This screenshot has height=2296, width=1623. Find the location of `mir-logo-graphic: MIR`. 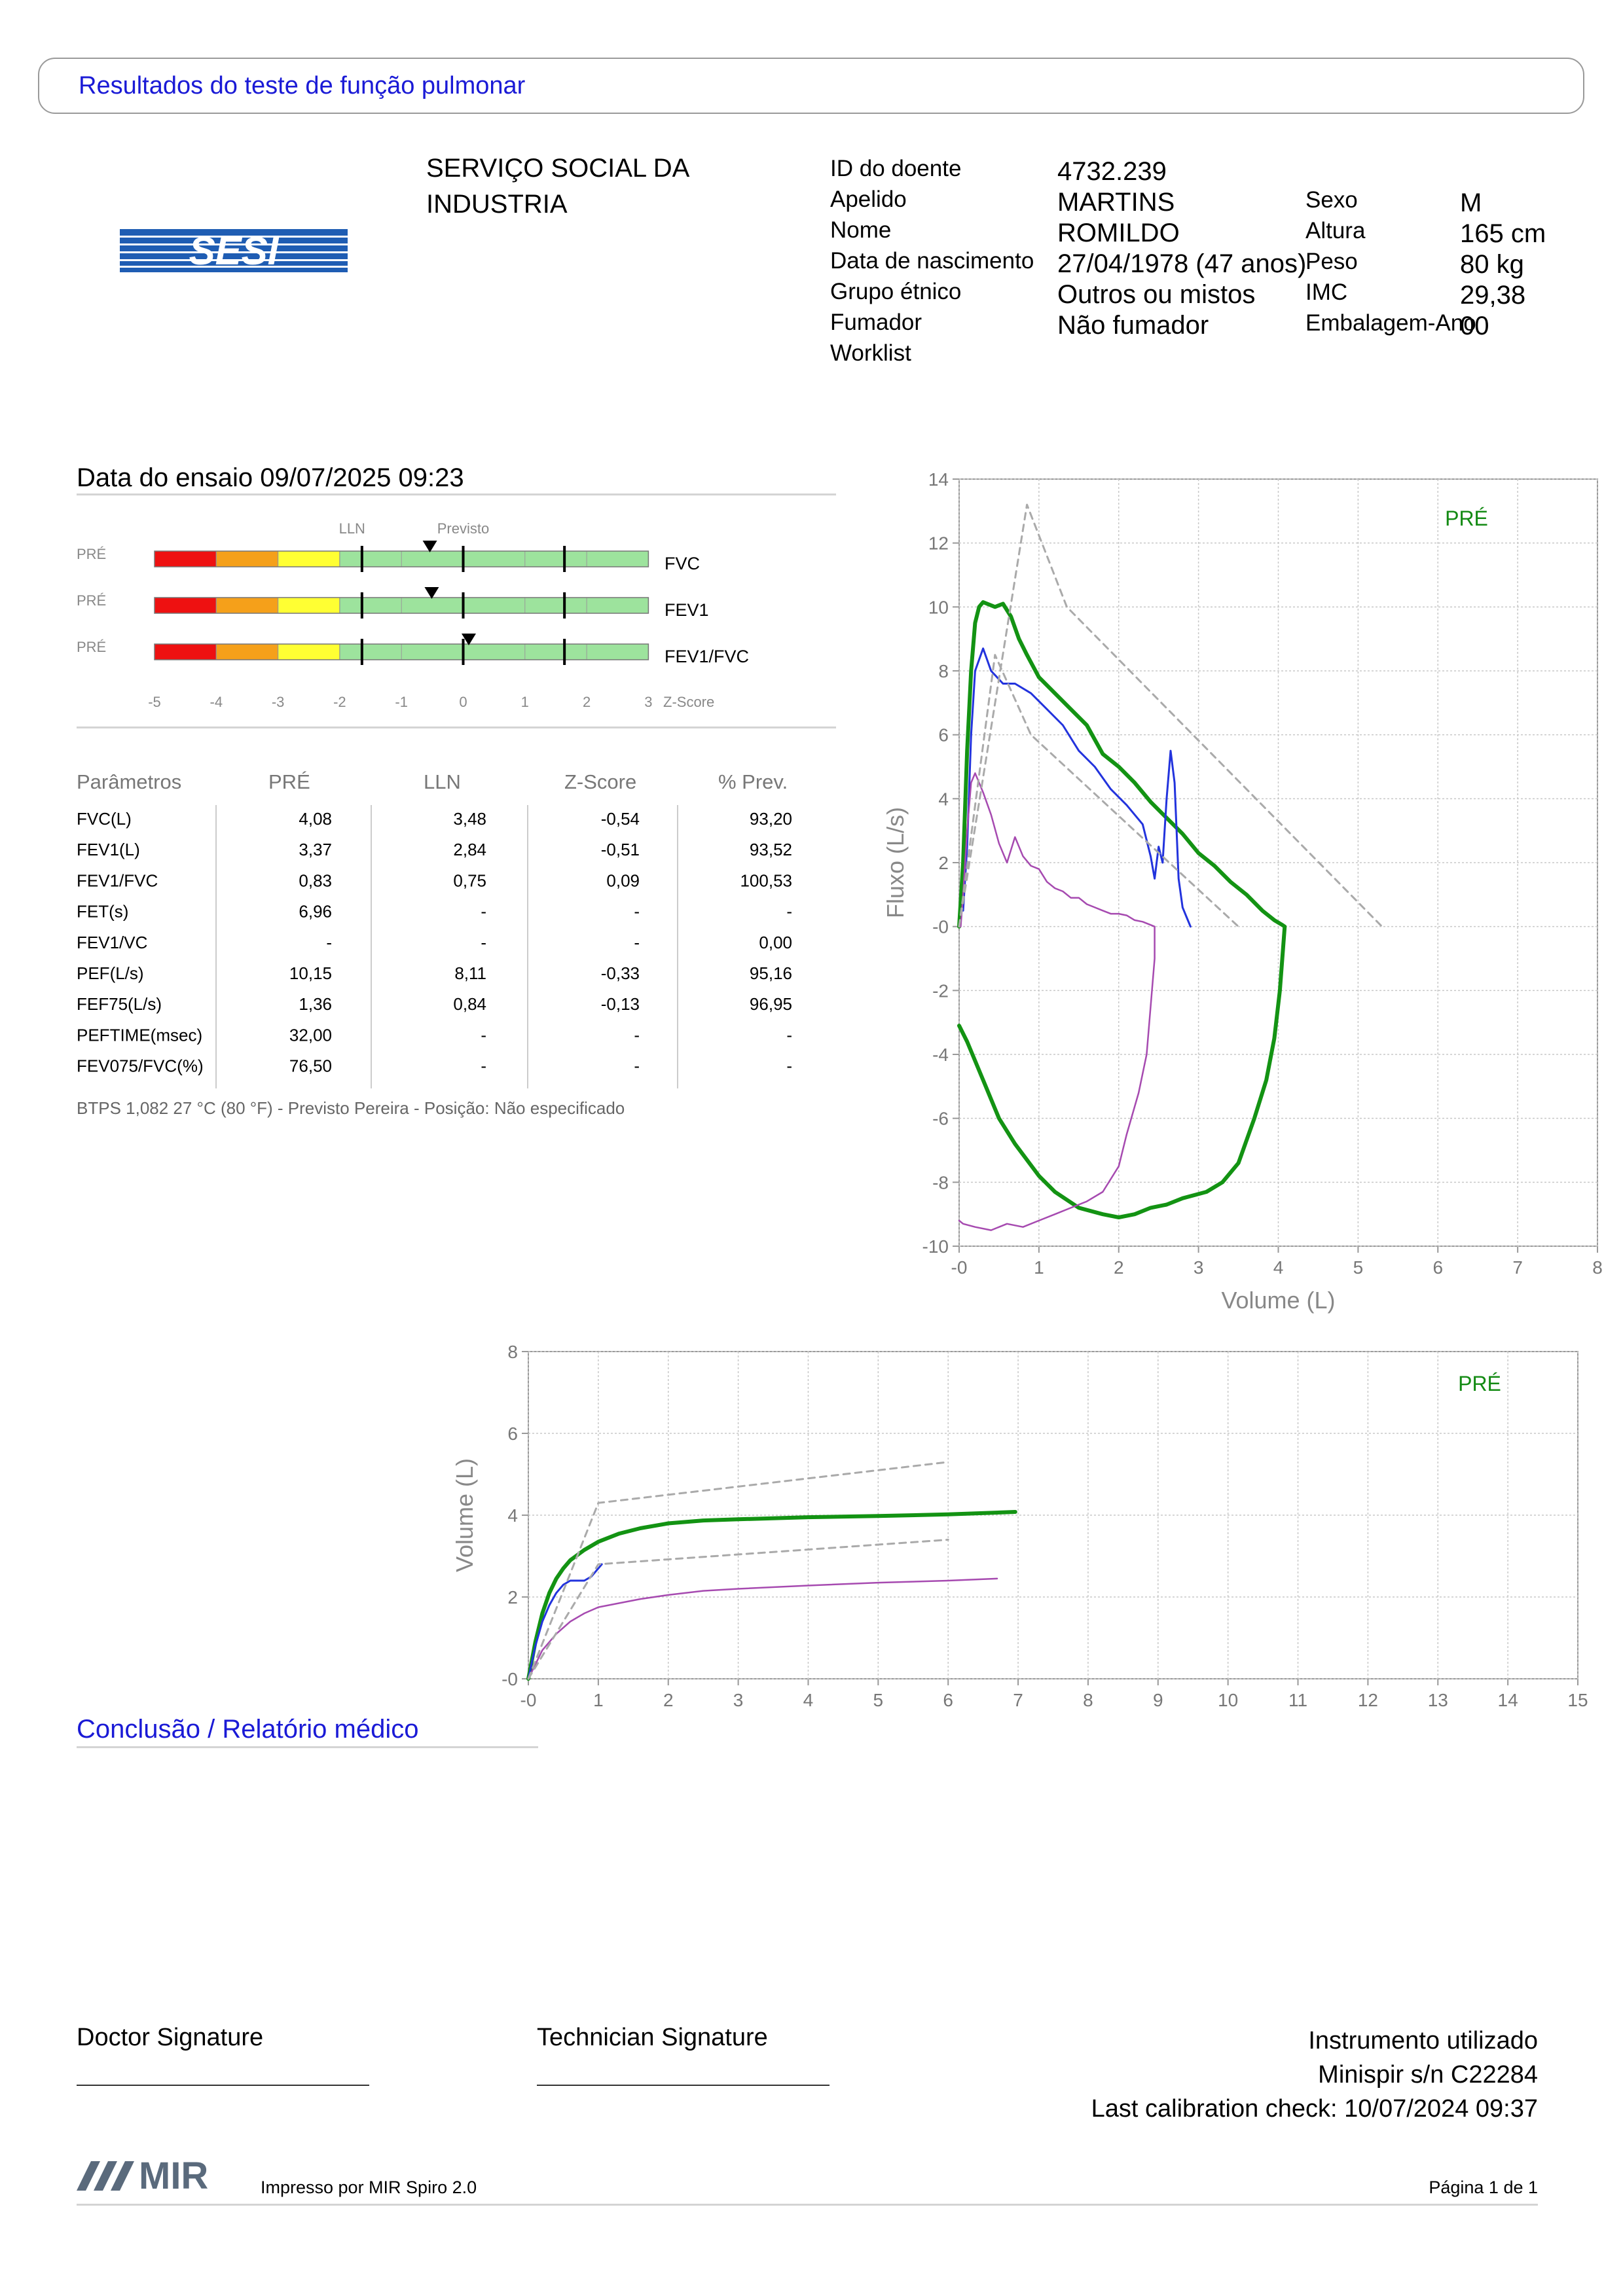

mir-logo-graphic: MIR is located at coordinates (142, 2176).